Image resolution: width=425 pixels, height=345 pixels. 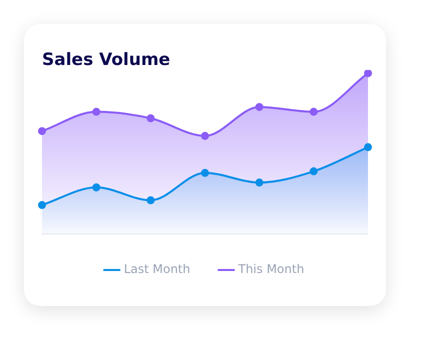 What do you see at coordinates (157, 269) in the screenshot?
I see `legend-label: Last Month` at bounding box center [157, 269].